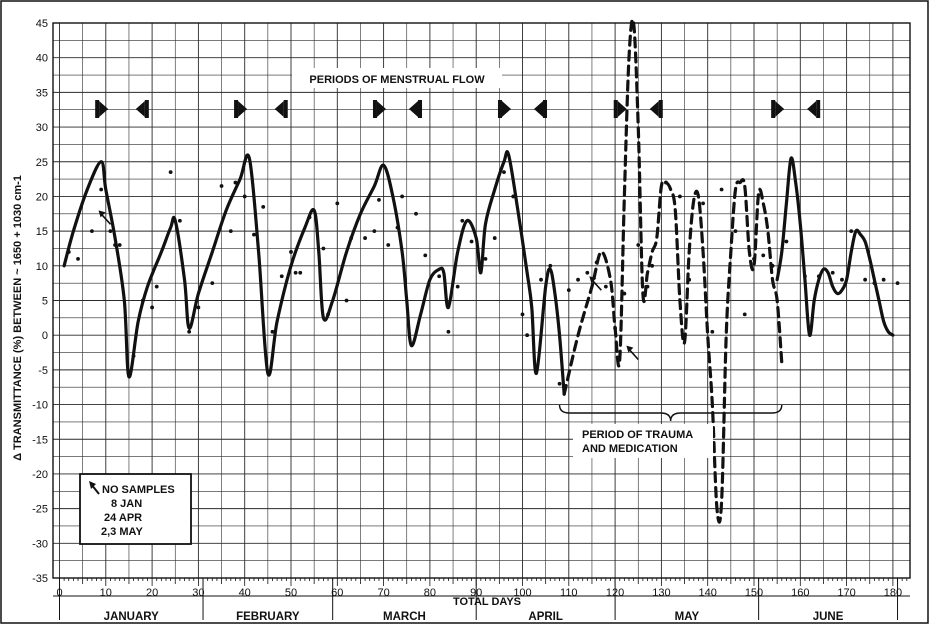 This screenshot has width=930, height=625. Describe the element at coordinates (42, 24) in the screenshot. I see `y-tick-label: 45` at that location.